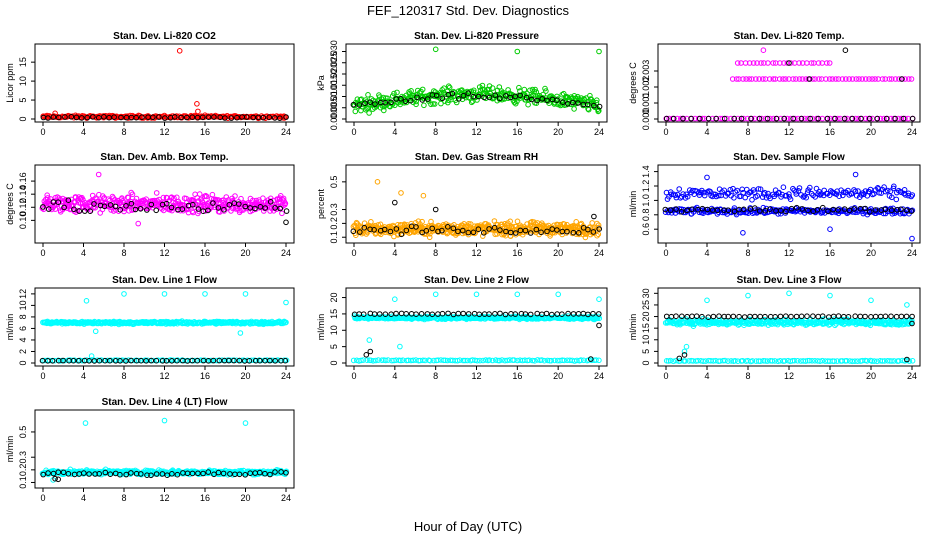 Image resolution: width=936 pixels, height=540 pixels. I want to click on y-tick-label: 4, so click(23, 339).